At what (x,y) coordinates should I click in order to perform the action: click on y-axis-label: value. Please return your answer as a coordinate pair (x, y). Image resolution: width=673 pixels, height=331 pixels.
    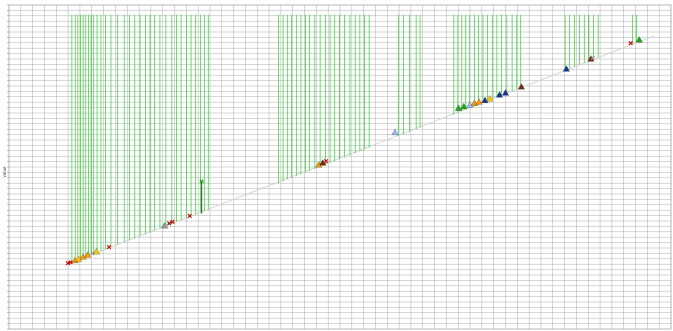
    Looking at the image, I should click on (4, 171).